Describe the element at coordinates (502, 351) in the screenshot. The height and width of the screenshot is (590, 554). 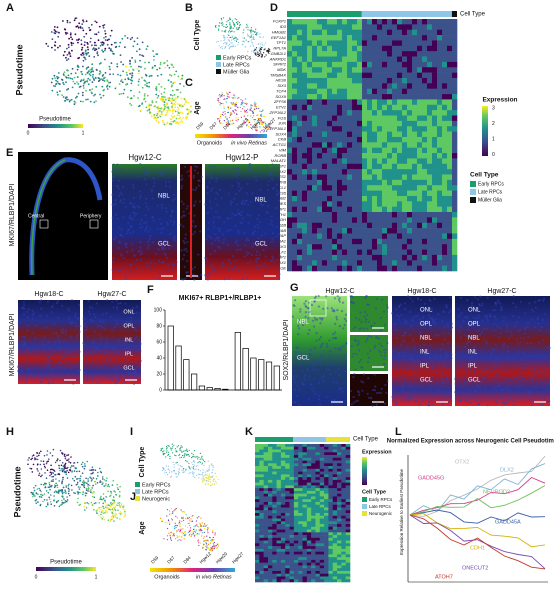
I see `nuclei` at that location.